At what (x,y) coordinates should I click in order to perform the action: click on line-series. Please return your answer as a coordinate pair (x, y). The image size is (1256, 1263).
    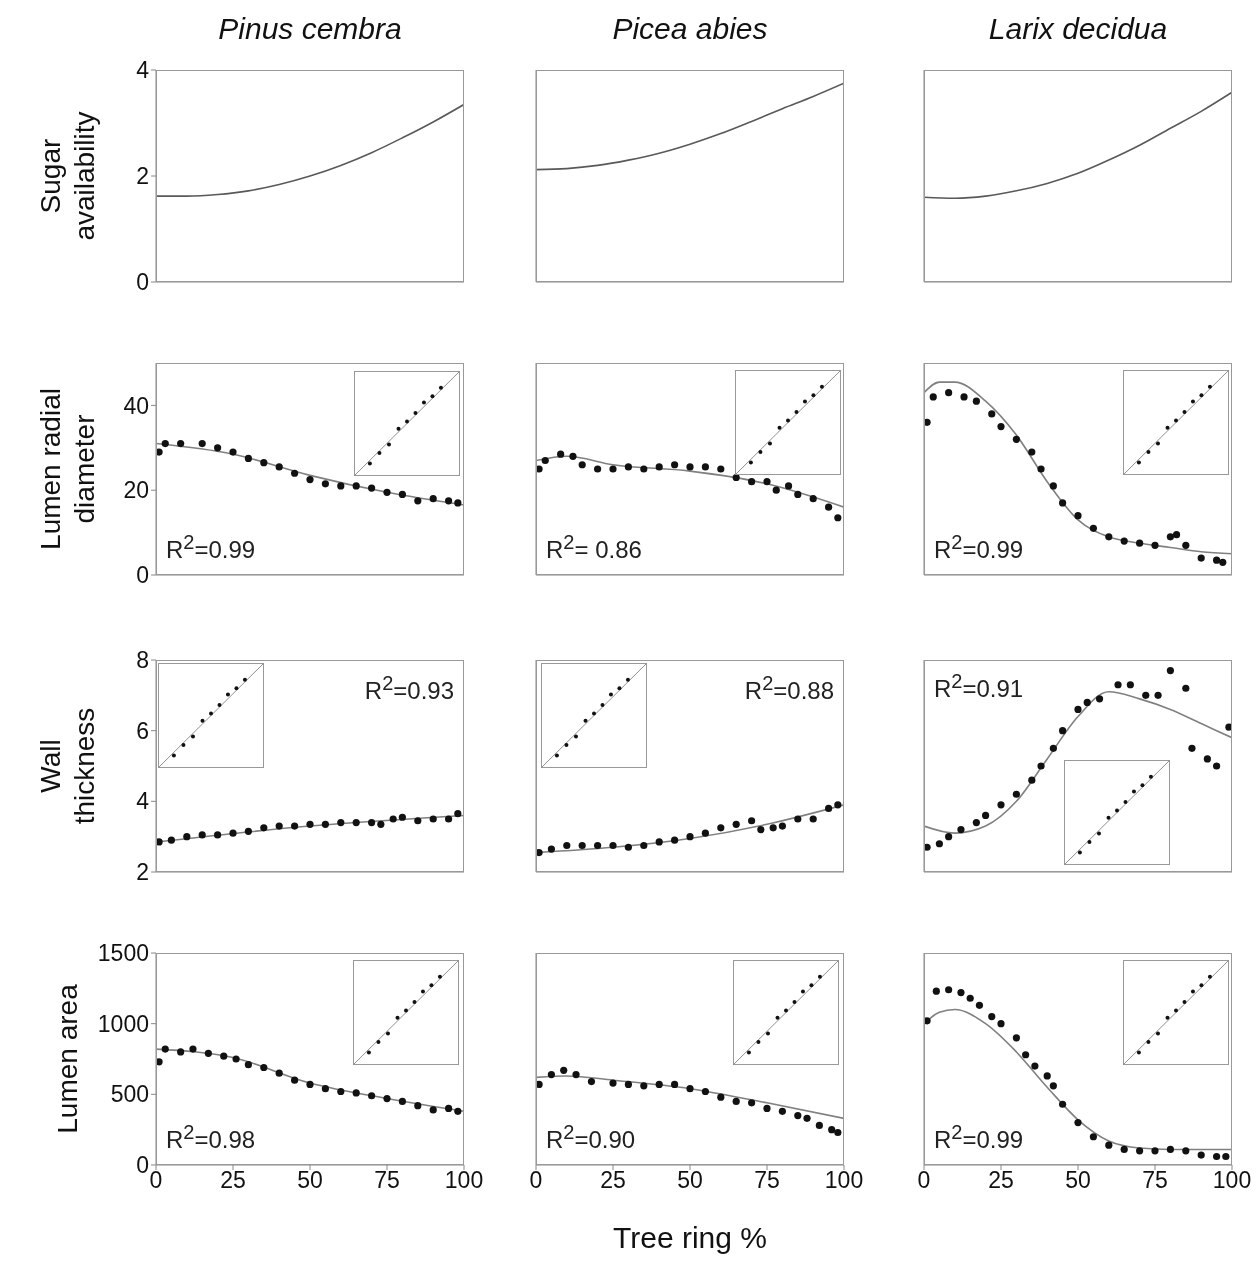
    Looking at the image, I should click on (310, 150).